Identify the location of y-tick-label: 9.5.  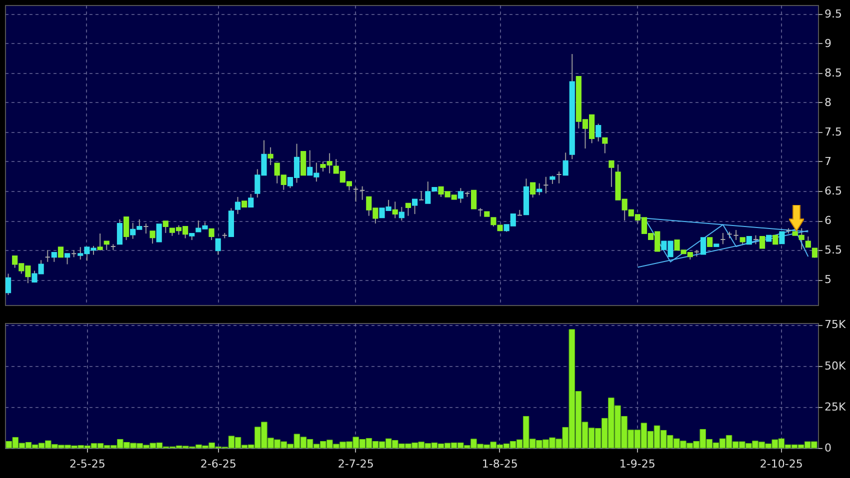
(833, 13).